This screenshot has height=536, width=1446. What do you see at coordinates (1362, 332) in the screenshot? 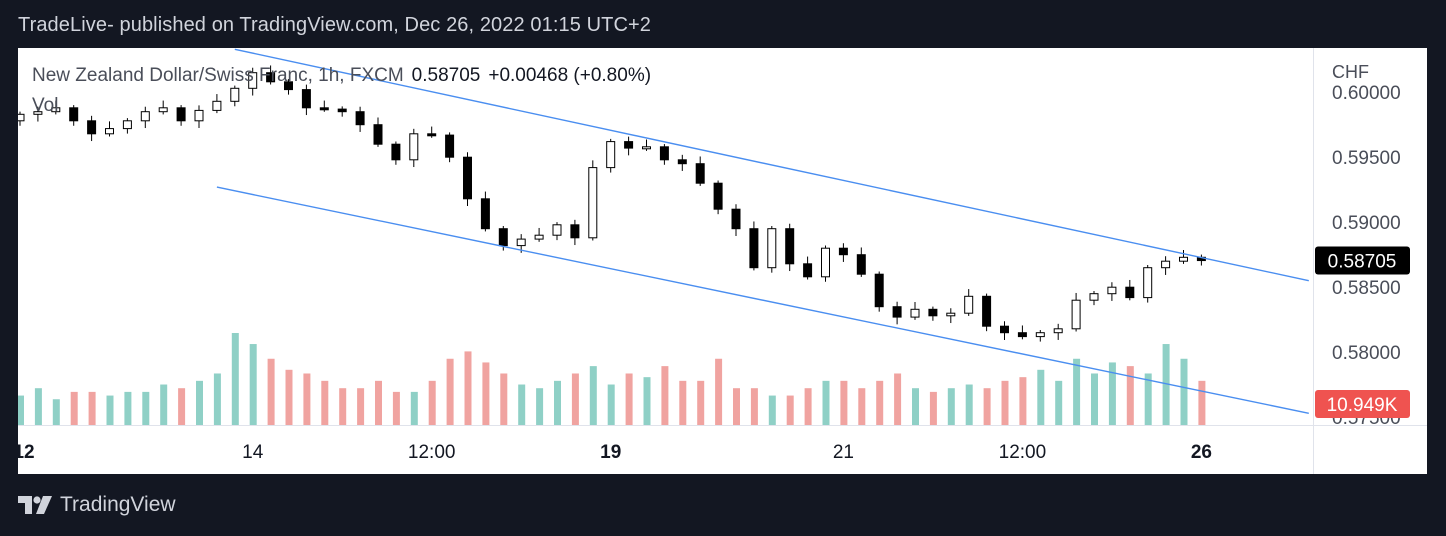
I see `price-axis-tags: 0.58705 10.949K` at bounding box center [1362, 332].